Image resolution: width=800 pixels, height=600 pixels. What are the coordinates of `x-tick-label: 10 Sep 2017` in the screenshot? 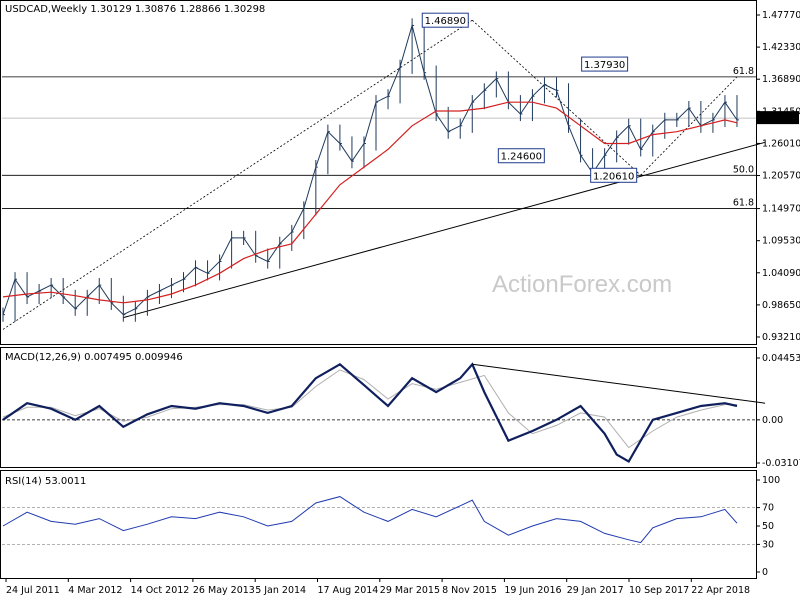 It's located at (659, 590).